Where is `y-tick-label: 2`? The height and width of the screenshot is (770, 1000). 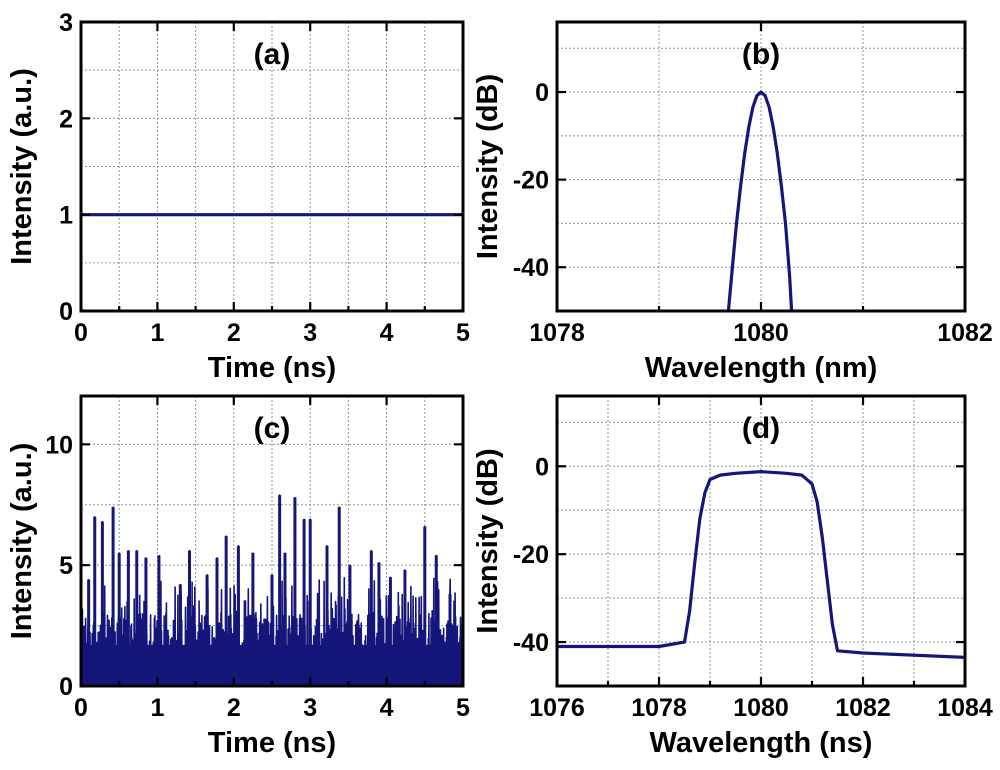
y-tick-label: 2 is located at coordinates (66, 119).